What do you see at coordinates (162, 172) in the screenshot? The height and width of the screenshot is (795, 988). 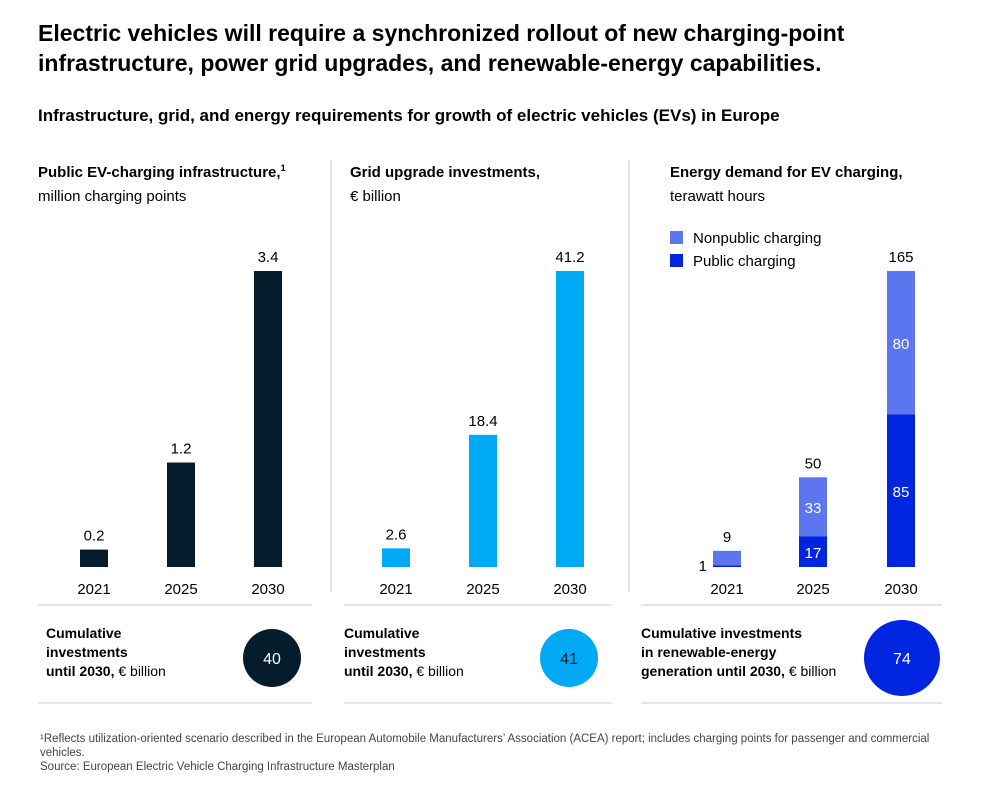 I see `panel-title: Public EV-charging infrastructure,1` at bounding box center [162, 172].